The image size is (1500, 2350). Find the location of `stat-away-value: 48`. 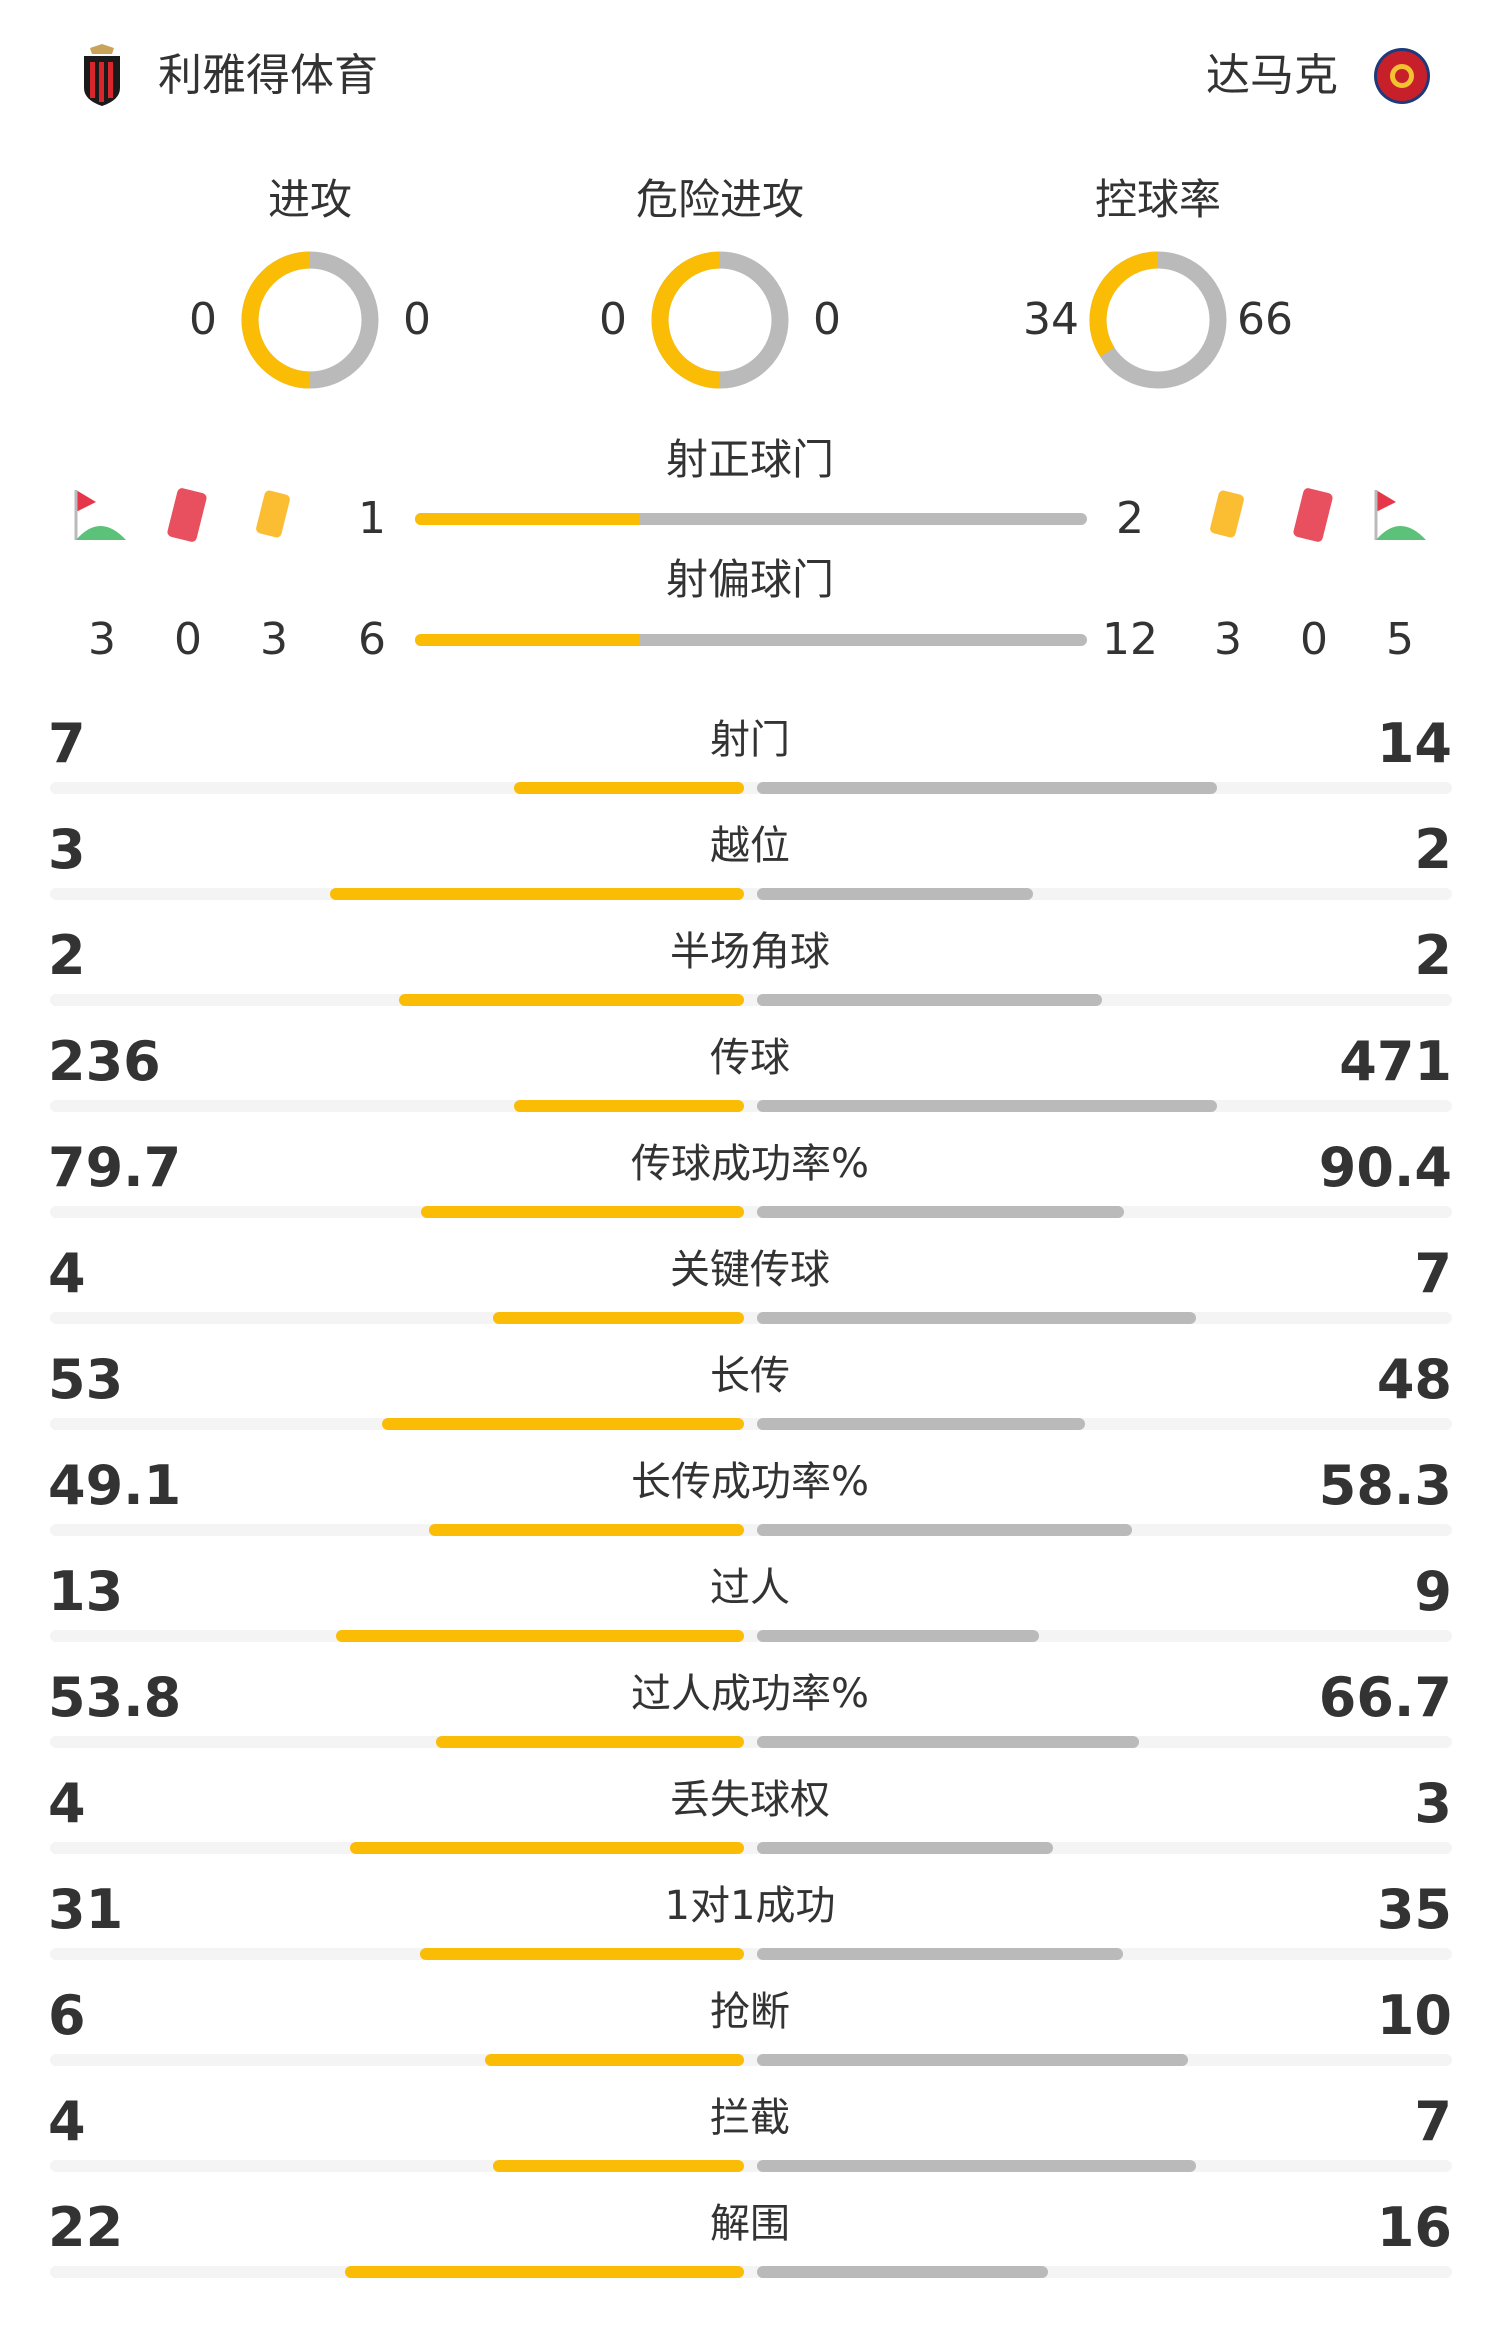

stat-away-value: 48 is located at coordinates (1414, 1379).